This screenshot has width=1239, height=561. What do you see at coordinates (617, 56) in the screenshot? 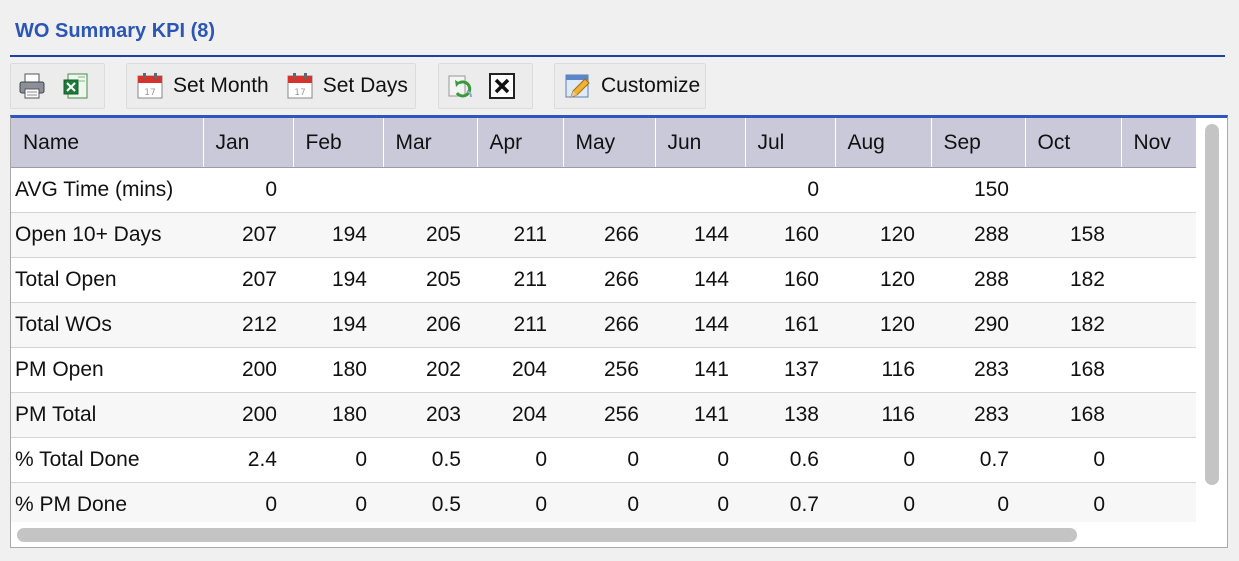
I see `title-divider` at bounding box center [617, 56].